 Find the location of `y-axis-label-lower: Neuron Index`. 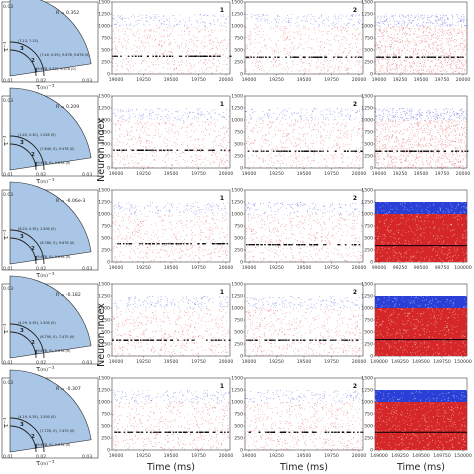

y-axis-label-lower: Neuron Index is located at coordinates (101, 335).